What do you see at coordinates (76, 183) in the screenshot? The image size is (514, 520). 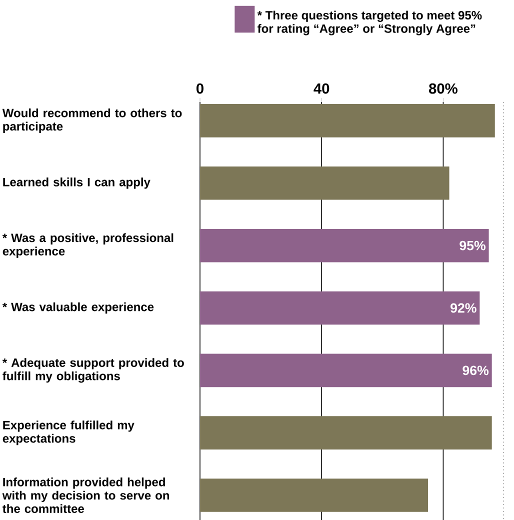 I see `y-tick-label: Learned skills I can apply` at bounding box center [76, 183].